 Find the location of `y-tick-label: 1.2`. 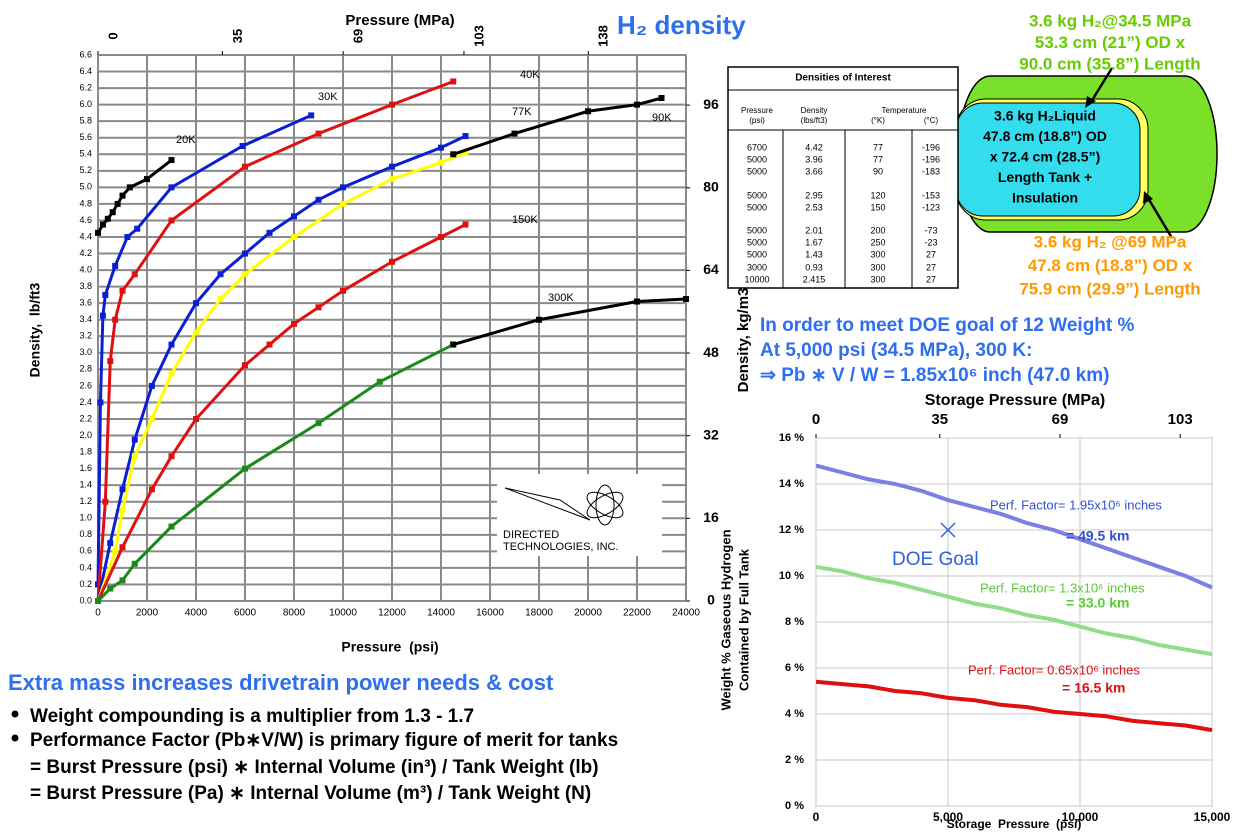

y-tick-label: 1.2 is located at coordinates (85, 501).